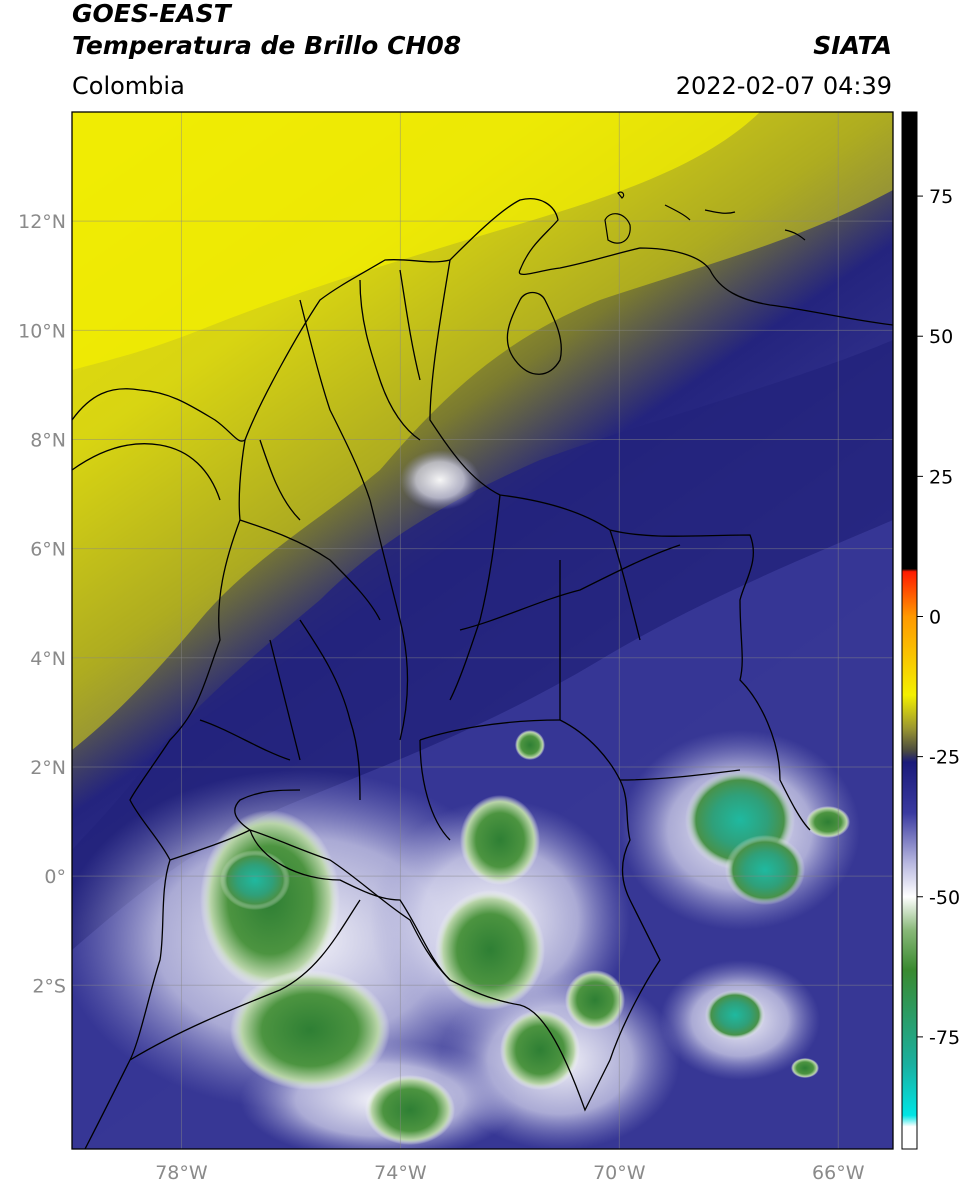 Image resolution: width=966 pixels, height=1190 pixels. I want to click on satellite-title: GOES-EAST, so click(151, 14).